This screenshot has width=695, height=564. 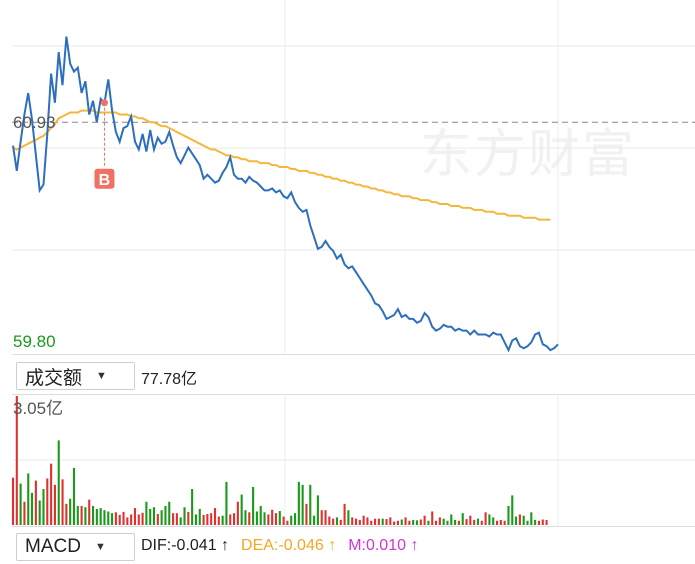 I want to click on low-price-label: 59.80, so click(x=34, y=341).